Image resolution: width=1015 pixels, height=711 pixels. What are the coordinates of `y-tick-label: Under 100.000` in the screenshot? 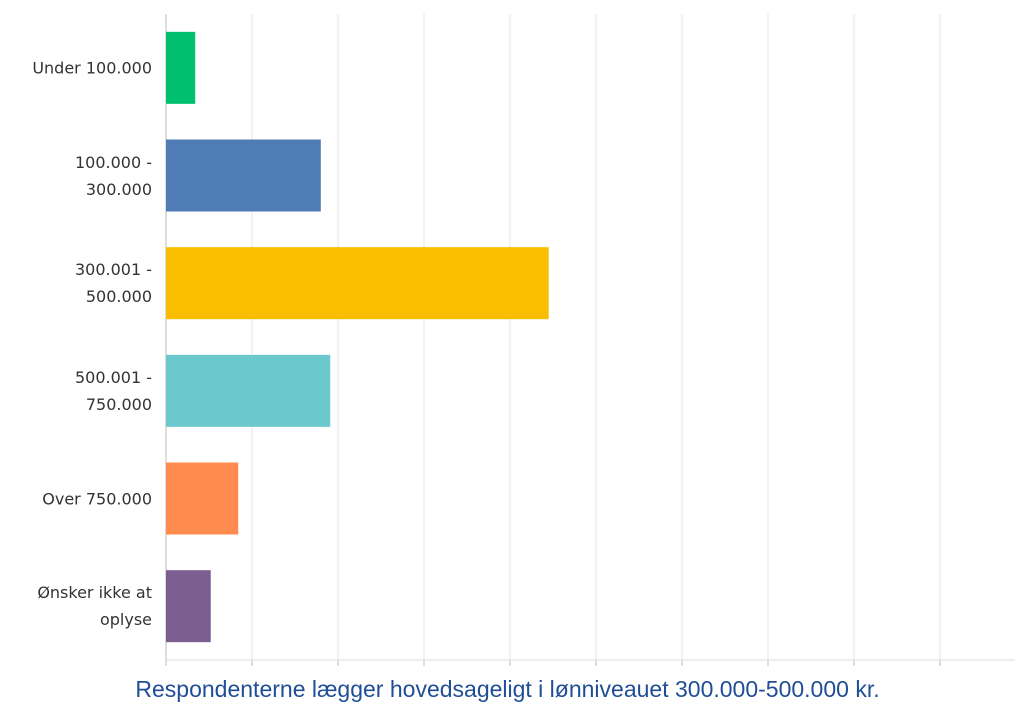 It's located at (92, 68).